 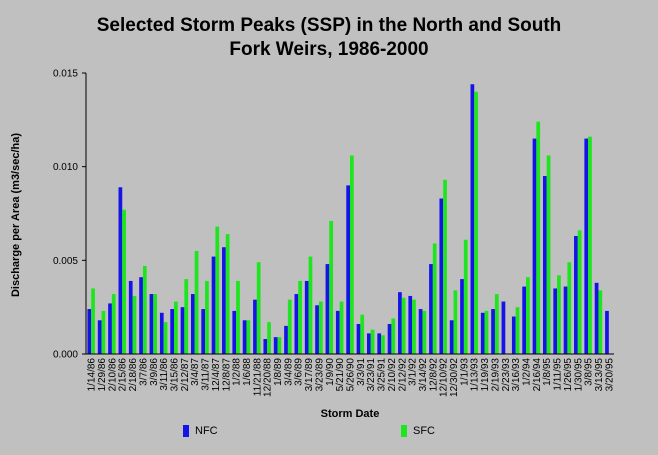 What do you see at coordinates (288, 372) in the screenshot?
I see `x-tick-label: 3/4/89` at bounding box center [288, 372].